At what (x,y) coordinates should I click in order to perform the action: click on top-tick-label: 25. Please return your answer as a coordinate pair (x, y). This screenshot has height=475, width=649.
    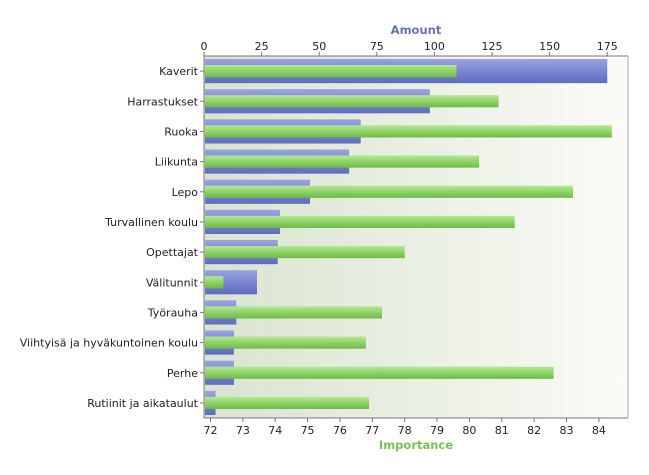
    Looking at the image, I should click on (262, 46).